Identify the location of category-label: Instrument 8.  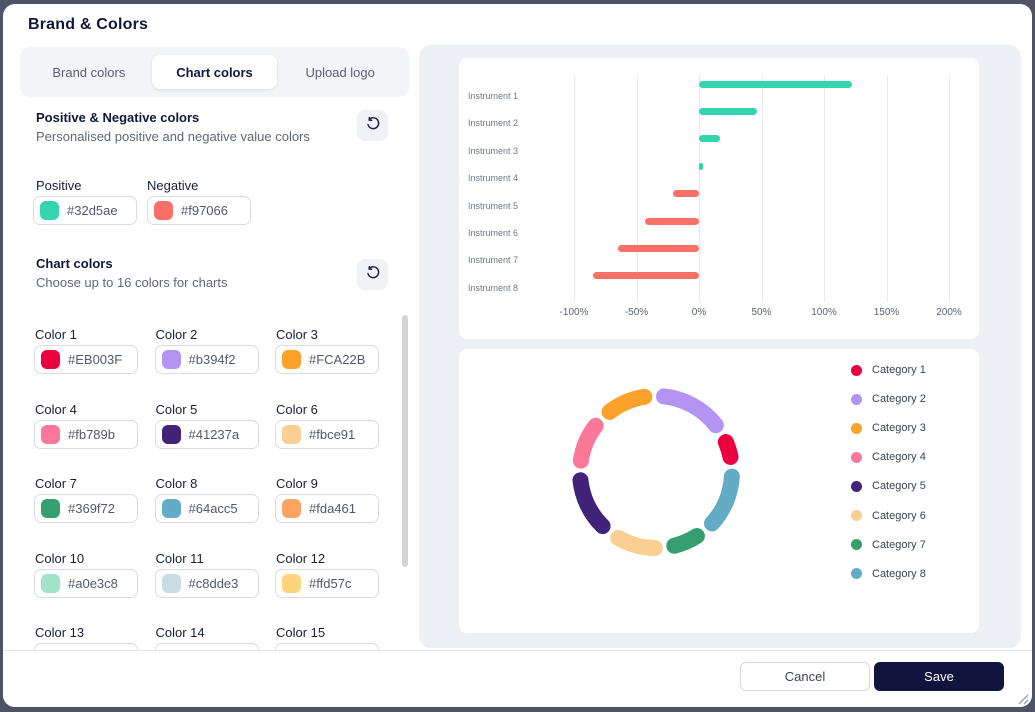
(493, 287).